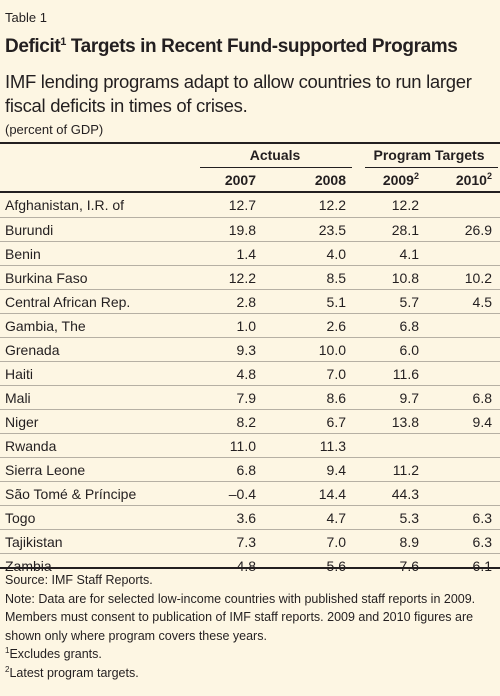 The width and height of the screenshot is (500, 696). What do you see at coordinates (26, 17) in the screenshot?
I see `table-label: Table 1` at bounding box center [26, 17].